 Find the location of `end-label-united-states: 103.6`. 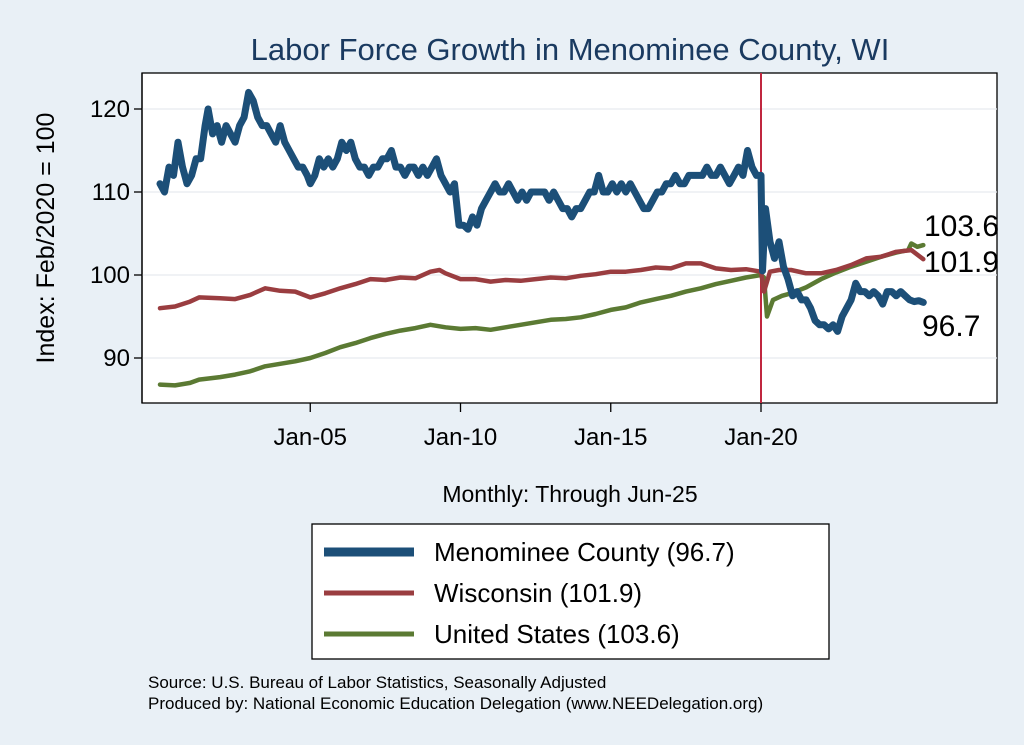

end-label-united-states: 103.6 is located at coordinates (961, 226).